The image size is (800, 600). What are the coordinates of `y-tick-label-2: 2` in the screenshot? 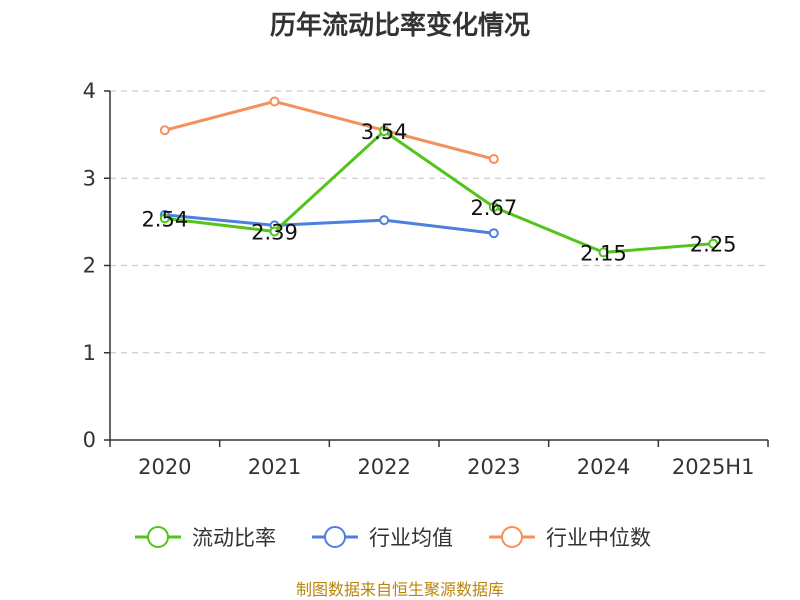 It's located at (89, 266).